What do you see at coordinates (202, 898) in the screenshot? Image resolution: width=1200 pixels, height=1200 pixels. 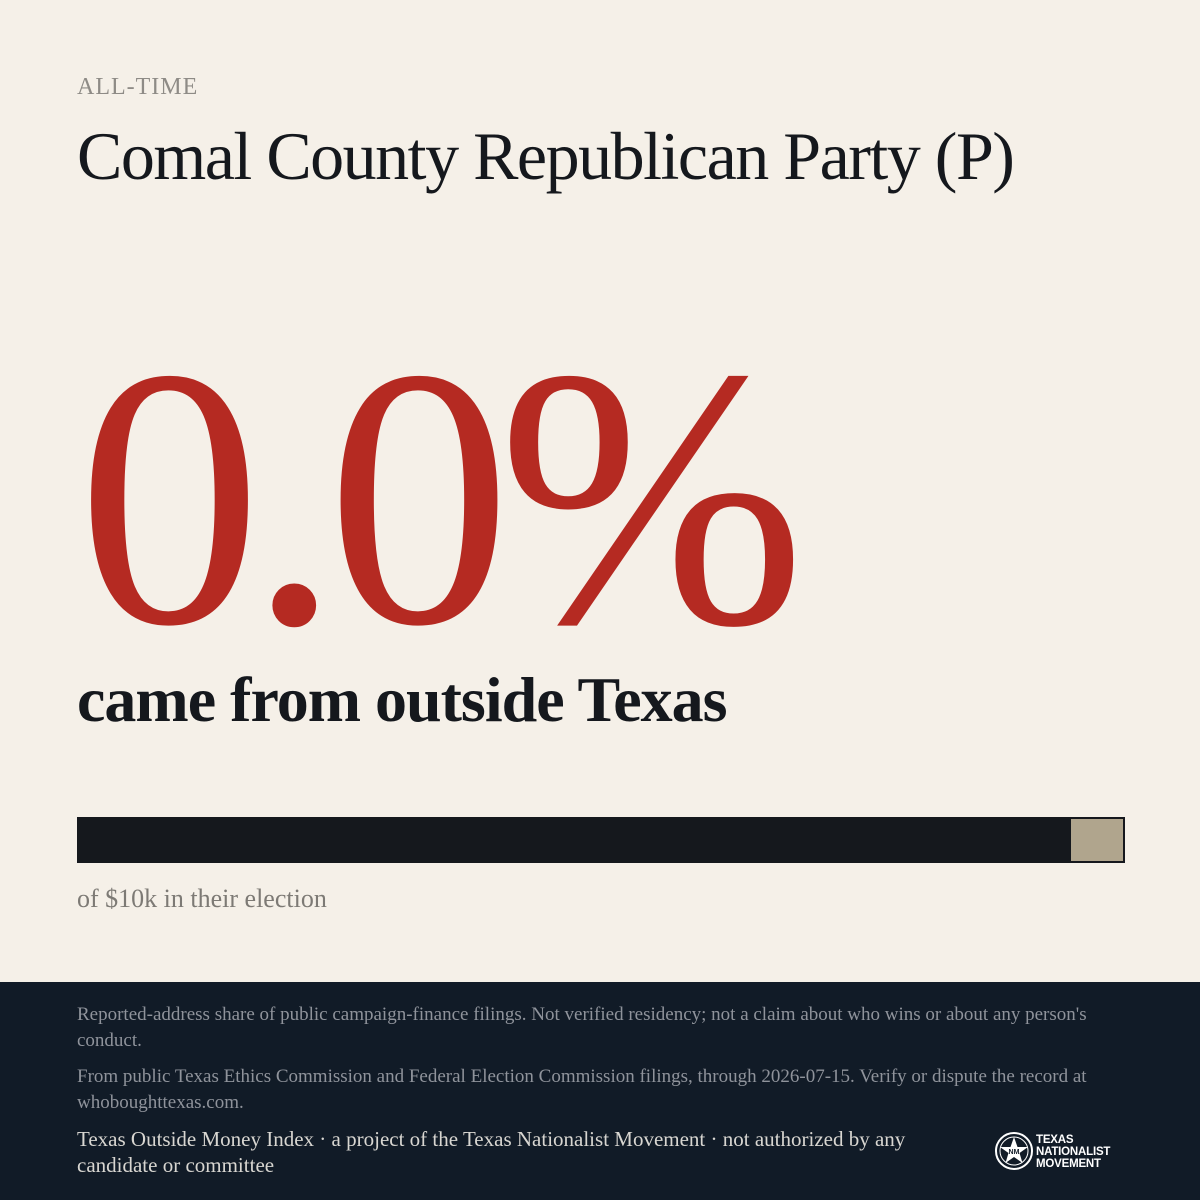 I see `total-caption: of $10k in their election` at bounding box center [202, 898].